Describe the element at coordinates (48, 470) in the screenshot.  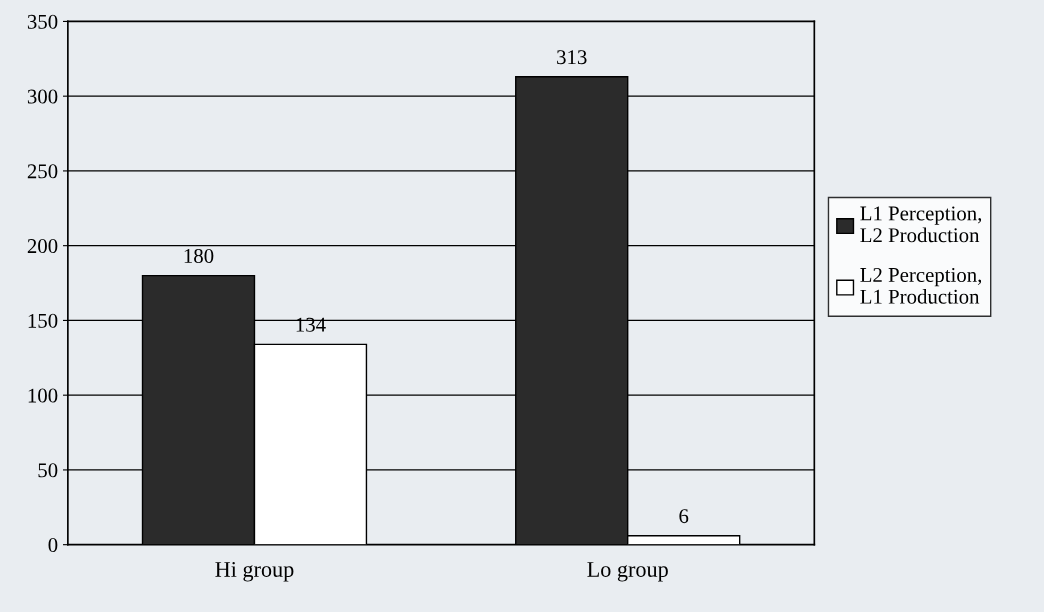
I see `y-tick-label: 50` at that location.